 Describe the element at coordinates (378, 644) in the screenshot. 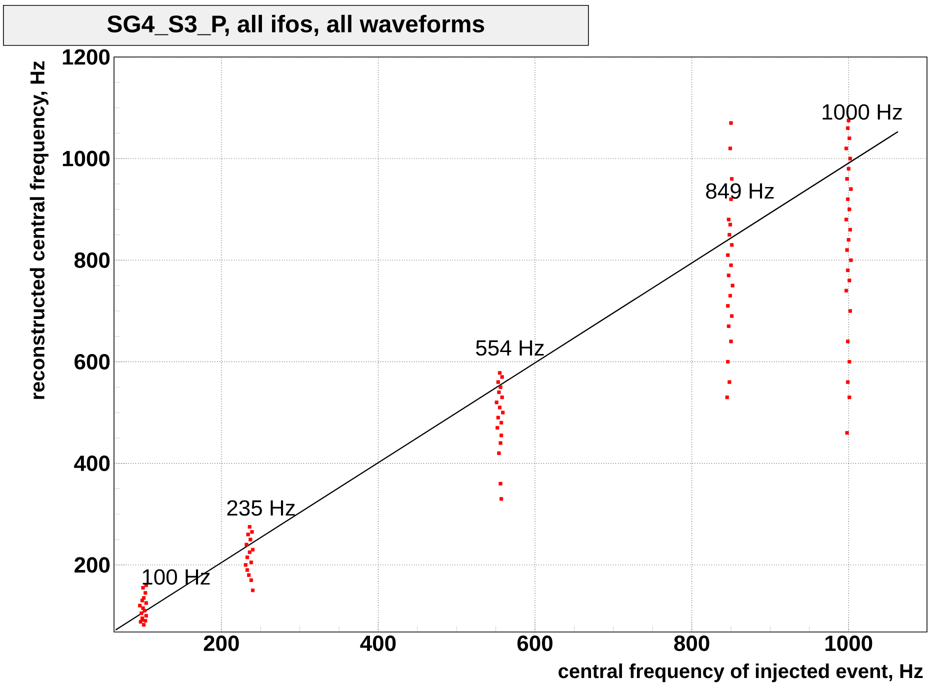

I see `x-tick-label: 400` at that location.